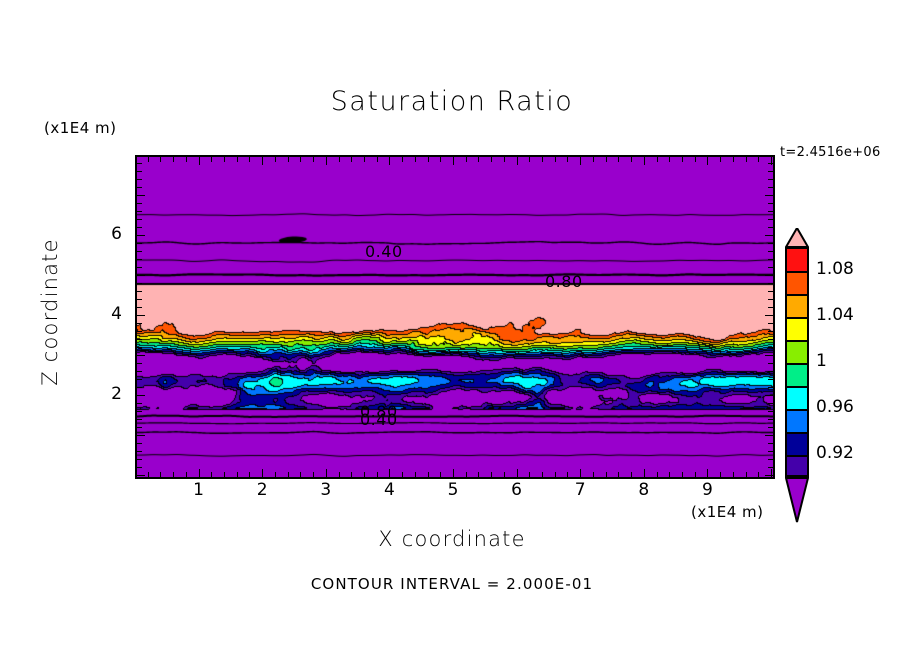 This screenshot has width=904, height=654. What do you see at coordinates (797, 318) in the screenshot?
I see `colorbar-separator` at bounding box center [797, 318].